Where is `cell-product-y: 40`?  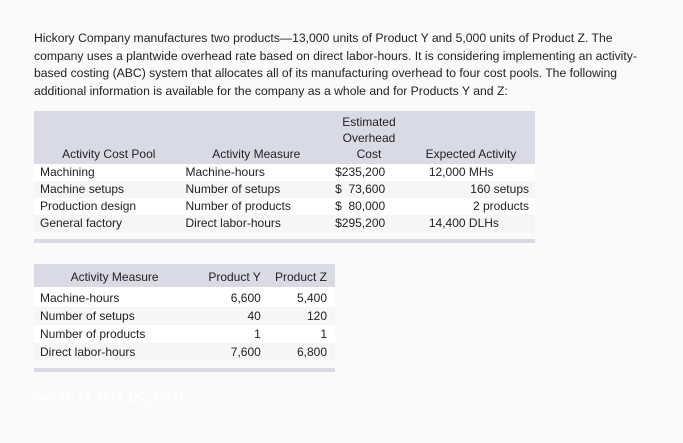
cell-product-y: 40 is located at coordinates (229, 316).